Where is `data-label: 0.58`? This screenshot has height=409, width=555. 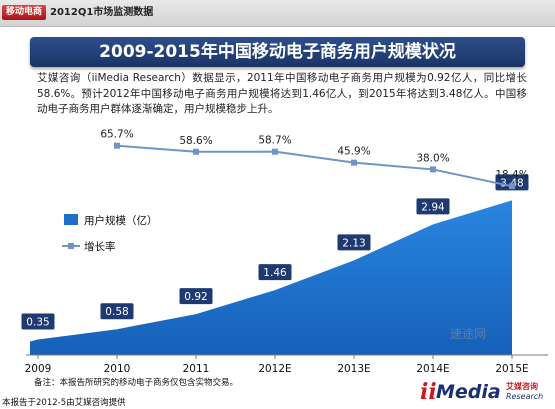 data-label: 0.58 is located at coordinates (116, 312).